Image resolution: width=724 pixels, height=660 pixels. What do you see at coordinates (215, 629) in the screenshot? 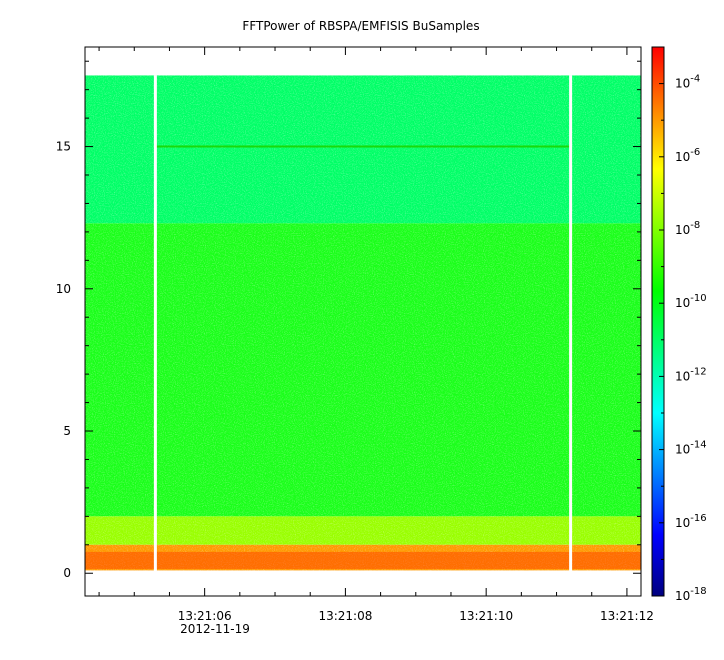
I see `x-axis-date-label: 2012-11-19` at bounding box center [215, 629].